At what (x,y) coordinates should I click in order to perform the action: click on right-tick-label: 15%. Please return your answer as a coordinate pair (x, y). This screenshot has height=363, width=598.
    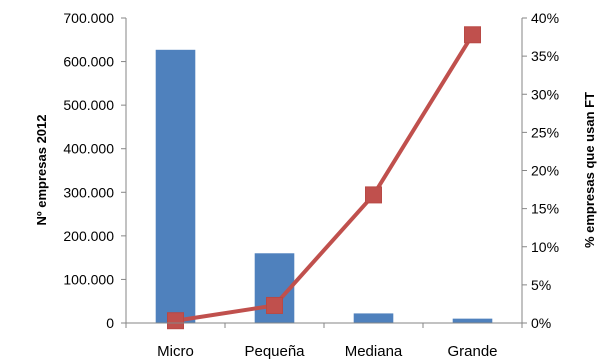
    Looking at the image, I should click on (545, 209).